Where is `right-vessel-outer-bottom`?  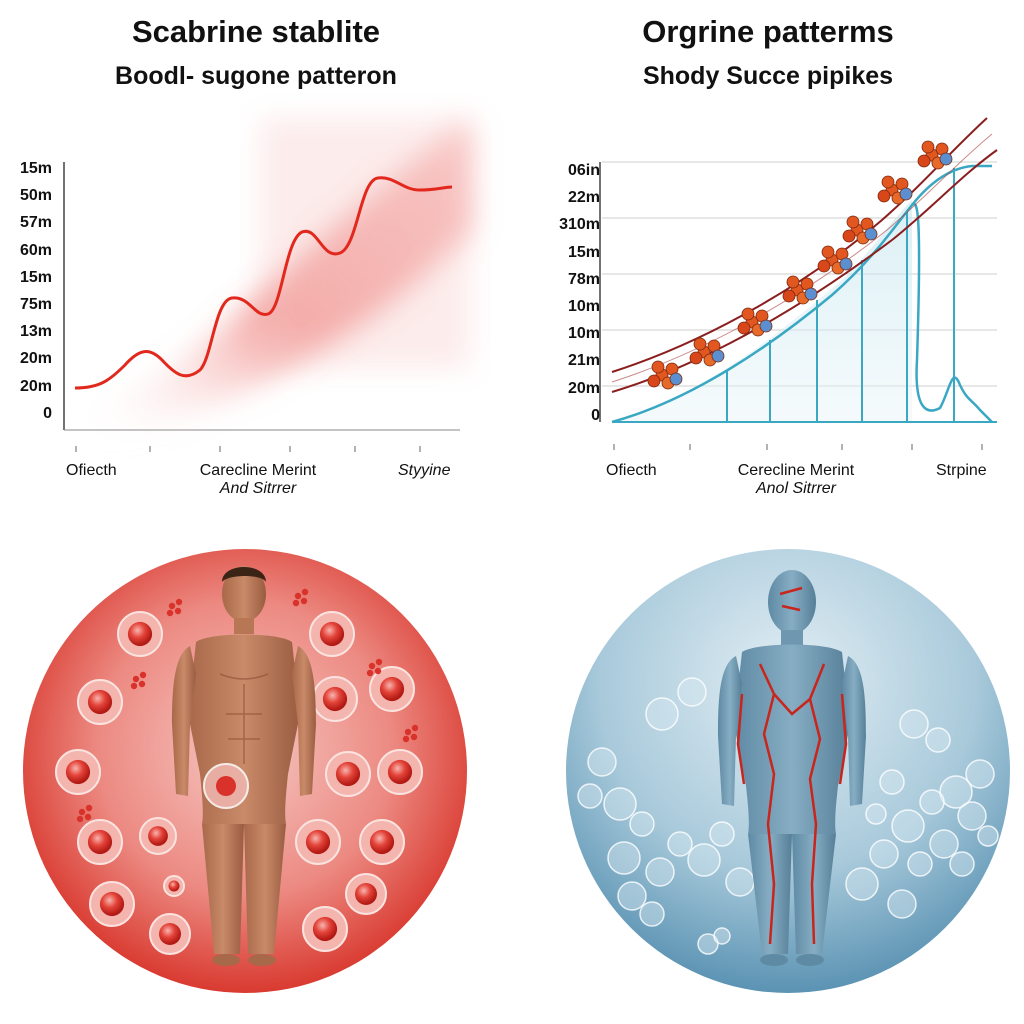
right-vessel-outer-bottom is located at coordinates (804, 271).